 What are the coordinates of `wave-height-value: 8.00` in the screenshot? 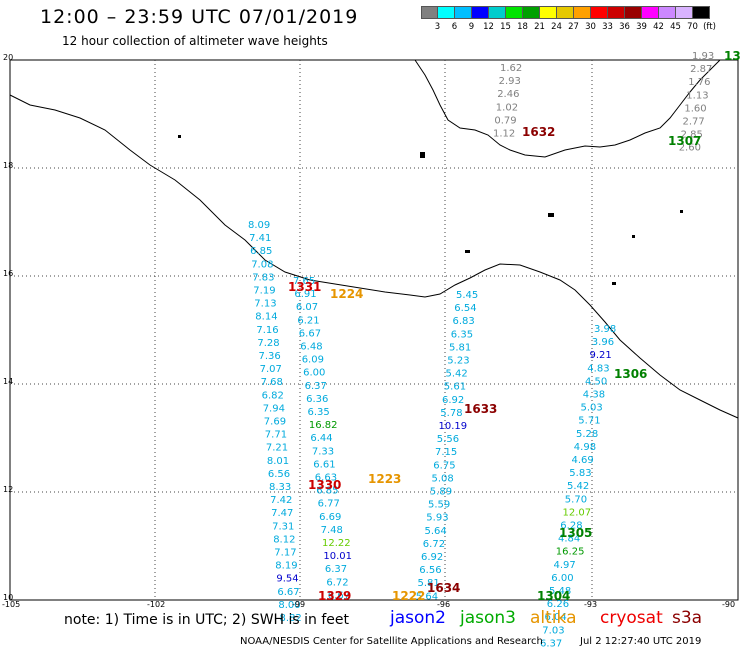 It's located at (289, 605).